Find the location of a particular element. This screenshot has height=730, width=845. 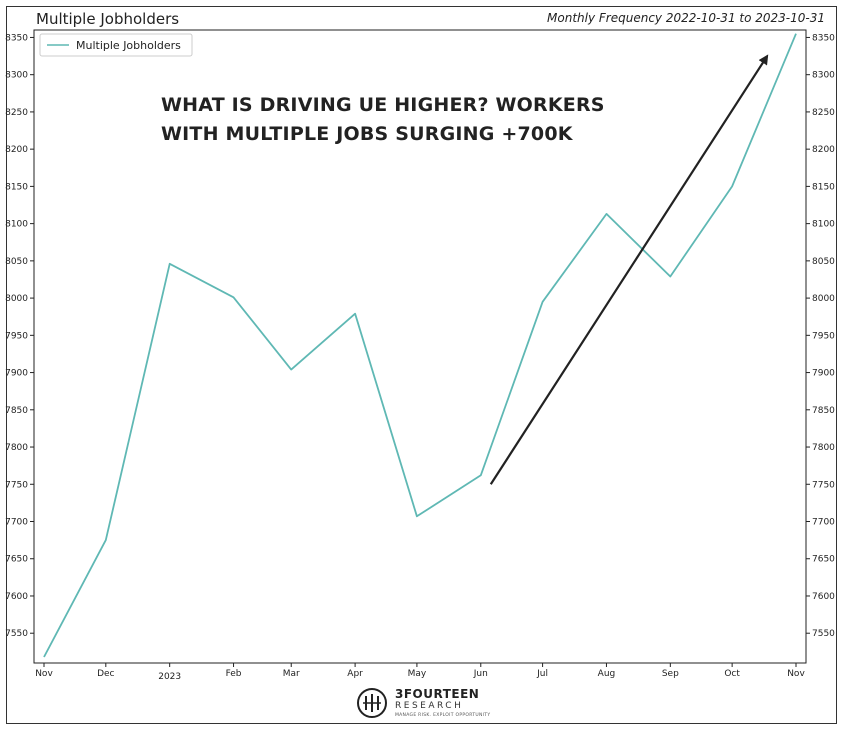

x-tick-label: Mar is located at coordinates (291, 674).